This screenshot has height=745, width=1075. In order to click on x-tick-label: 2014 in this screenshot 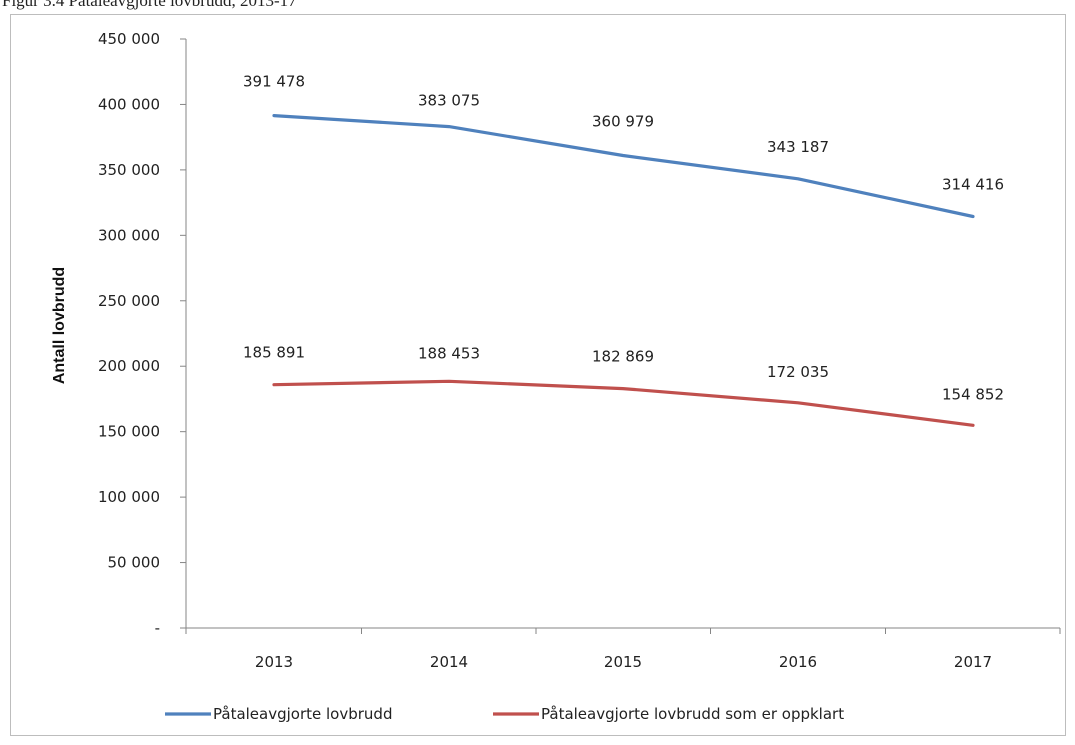, I will do `click(449, 662)`.